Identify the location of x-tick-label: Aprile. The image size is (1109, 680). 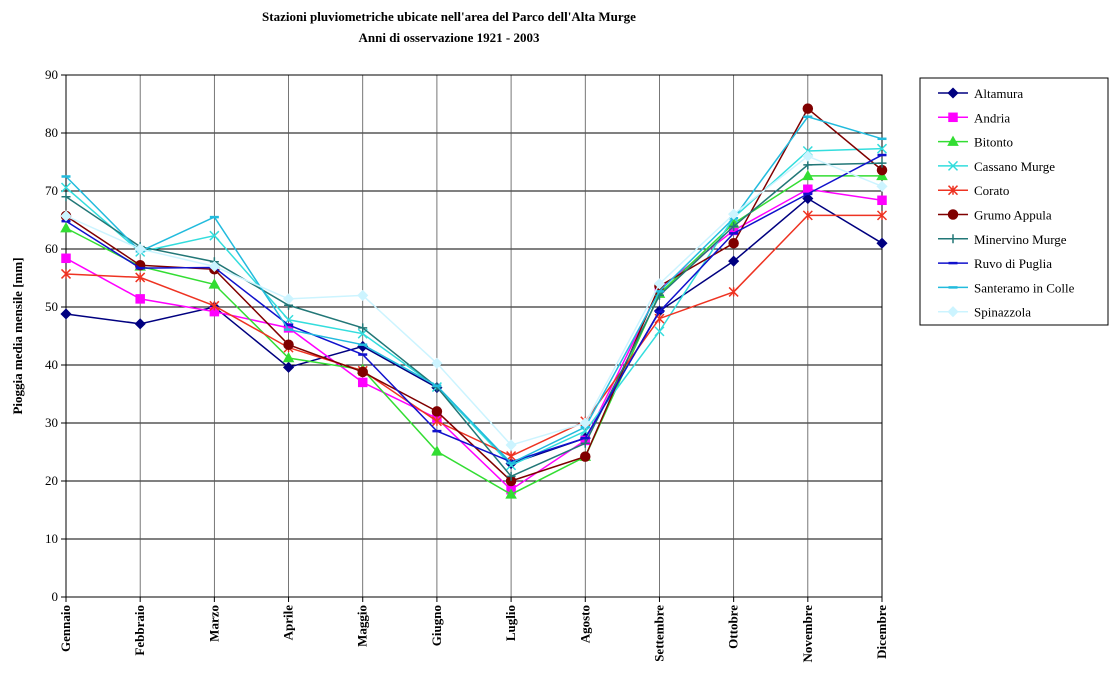
(288, 623).